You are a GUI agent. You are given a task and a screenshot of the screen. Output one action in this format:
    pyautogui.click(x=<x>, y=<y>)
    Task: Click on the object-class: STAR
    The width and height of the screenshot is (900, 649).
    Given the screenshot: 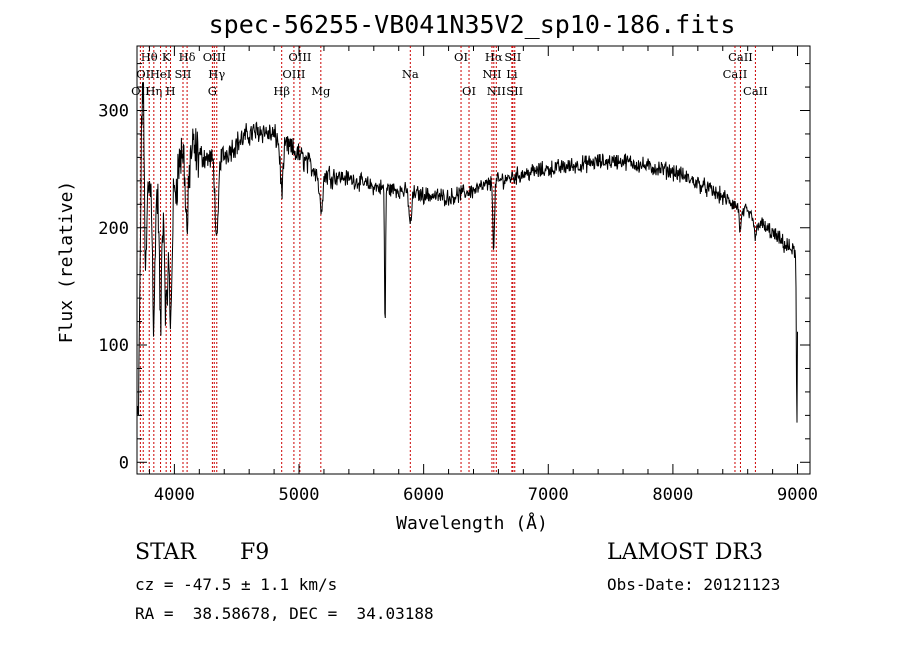 What is the action you would take?
    pyautogui.click(x=165, y=552)
    